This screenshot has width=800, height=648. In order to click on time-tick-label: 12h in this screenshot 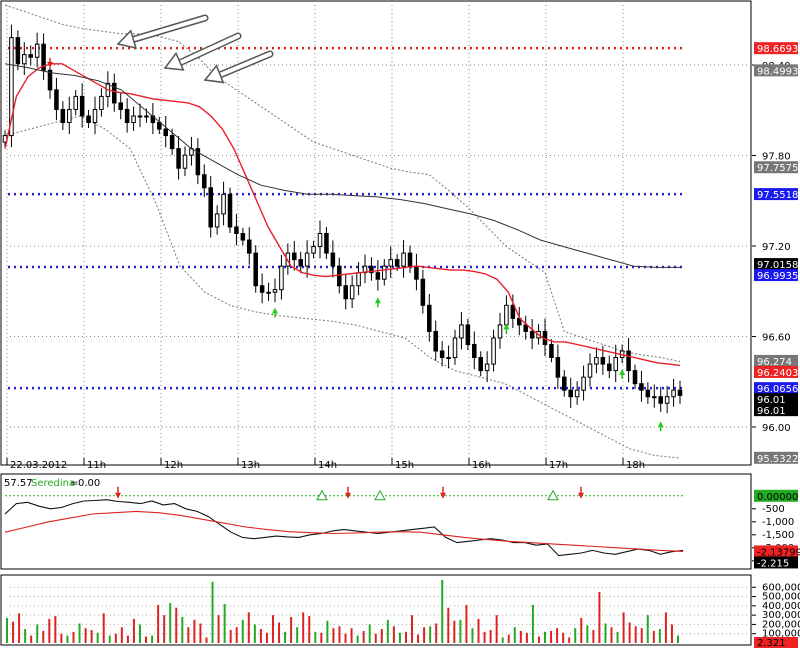, I will do `click(173, 465)`.